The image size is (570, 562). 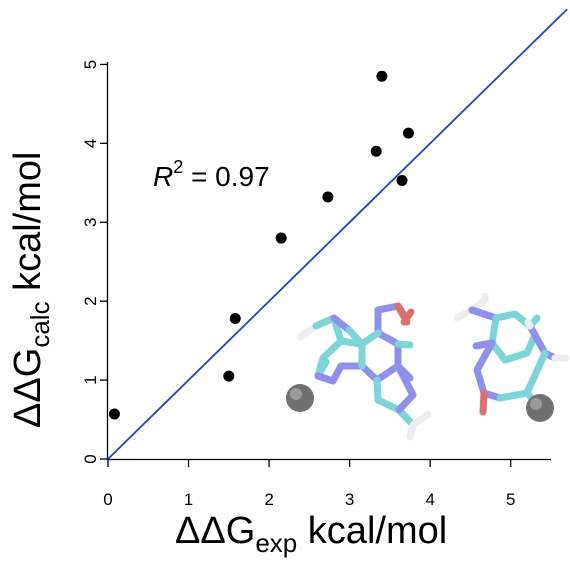 I want to click on x-axis-title-sub: exp, so click(x=276, y=543).